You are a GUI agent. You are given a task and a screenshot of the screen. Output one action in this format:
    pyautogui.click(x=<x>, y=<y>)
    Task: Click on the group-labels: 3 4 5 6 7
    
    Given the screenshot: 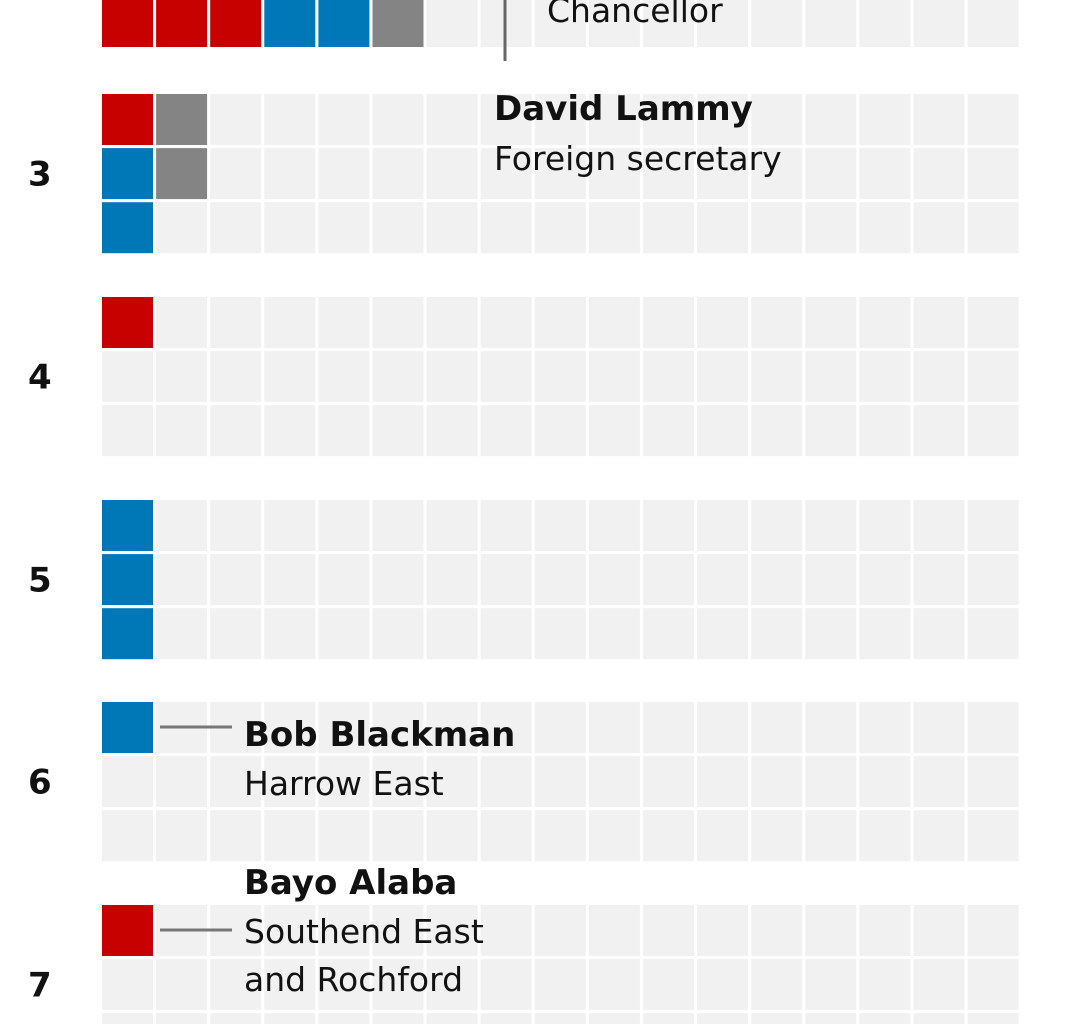 What is the action you would take?
    pyautogui.click(x=40, y=580)
    